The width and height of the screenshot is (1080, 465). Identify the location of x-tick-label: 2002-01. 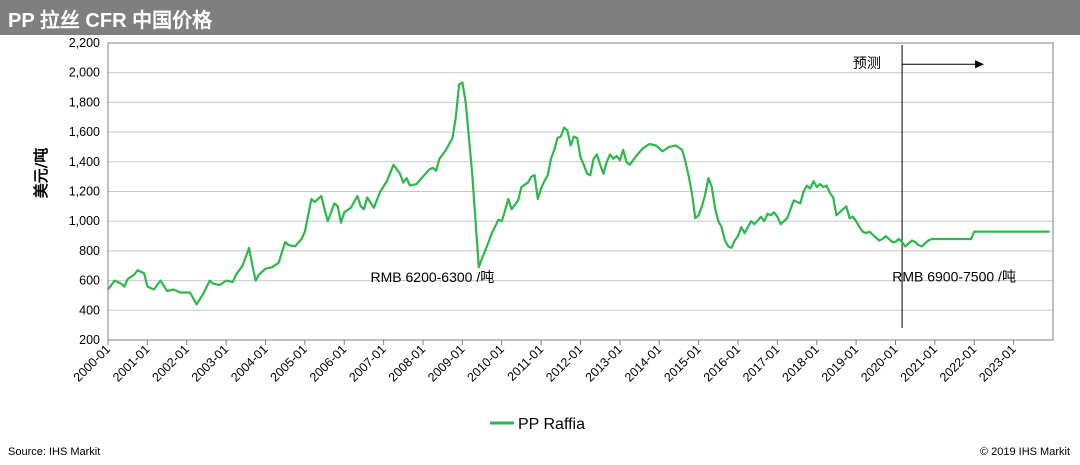
(171, 363).